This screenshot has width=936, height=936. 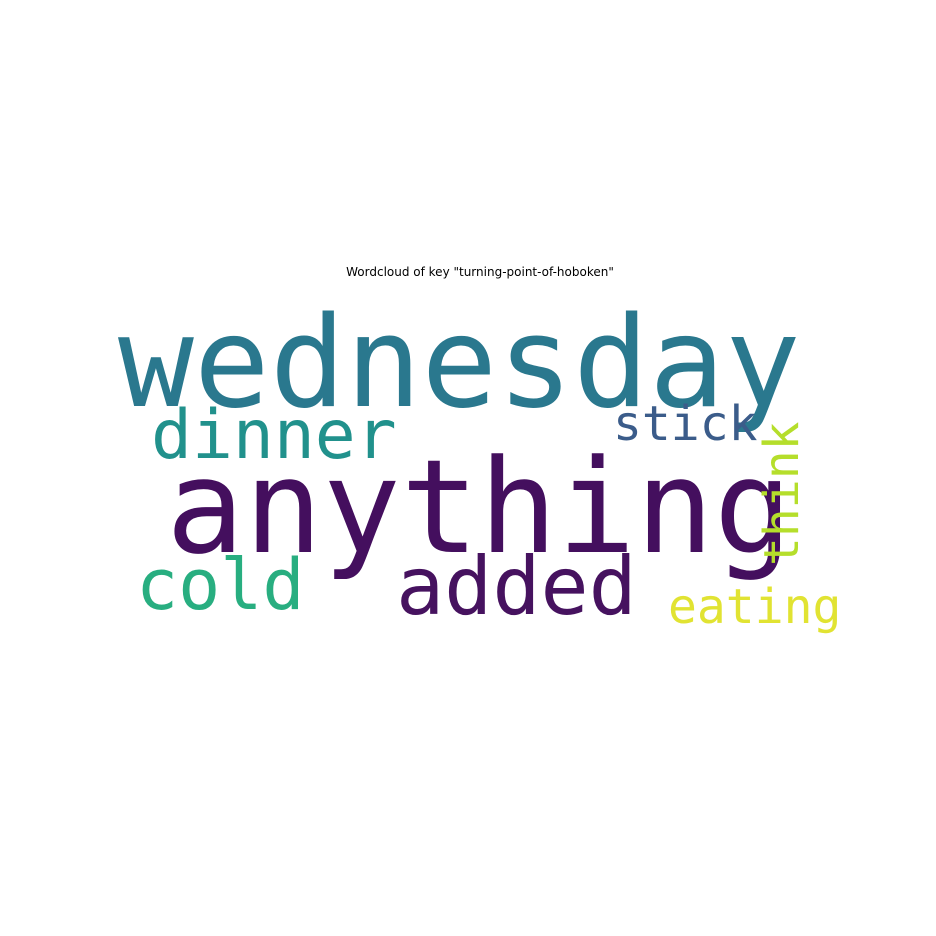 I want to click on word-cold: cold, so click(x=220, y=585).